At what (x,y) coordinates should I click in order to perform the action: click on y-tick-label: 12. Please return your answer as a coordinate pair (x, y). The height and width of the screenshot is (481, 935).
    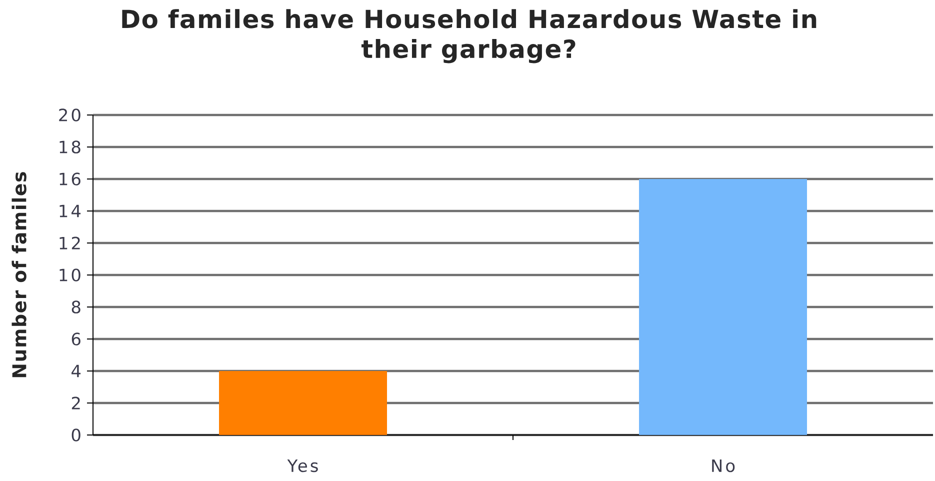
    Looking at the image, I should click on (70, 243).